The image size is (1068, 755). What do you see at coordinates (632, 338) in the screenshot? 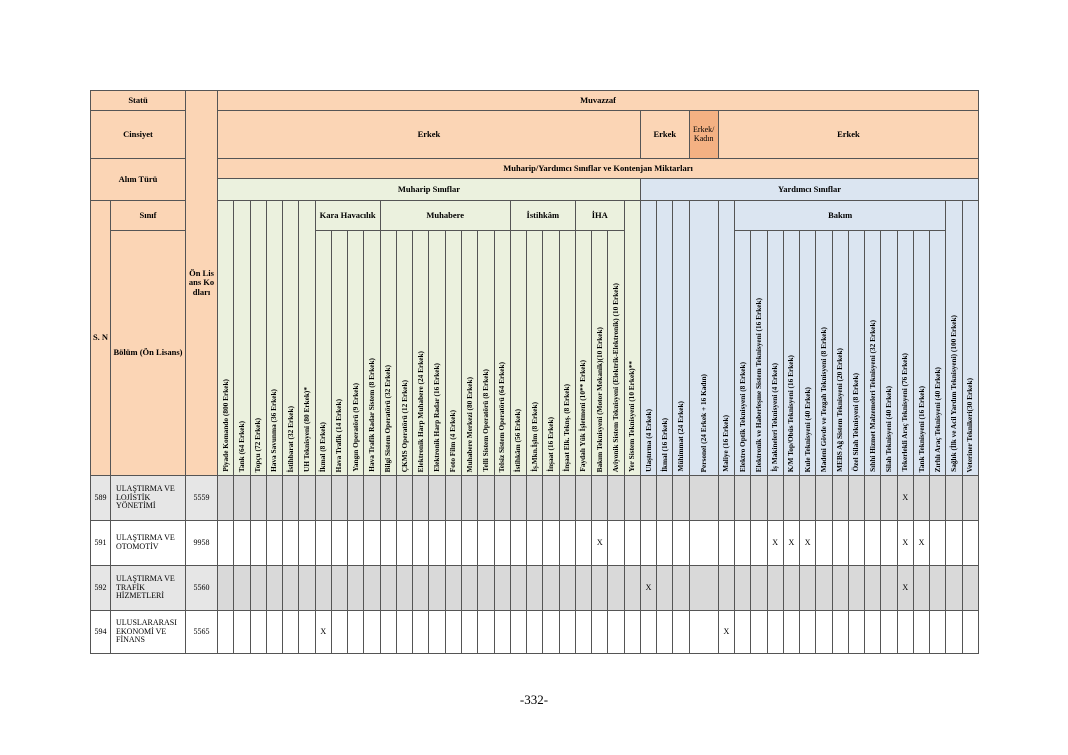
I see `column-header: Yer Sistem Teknisyeni (10 Erkek)**` at bounding box center [632, 338].